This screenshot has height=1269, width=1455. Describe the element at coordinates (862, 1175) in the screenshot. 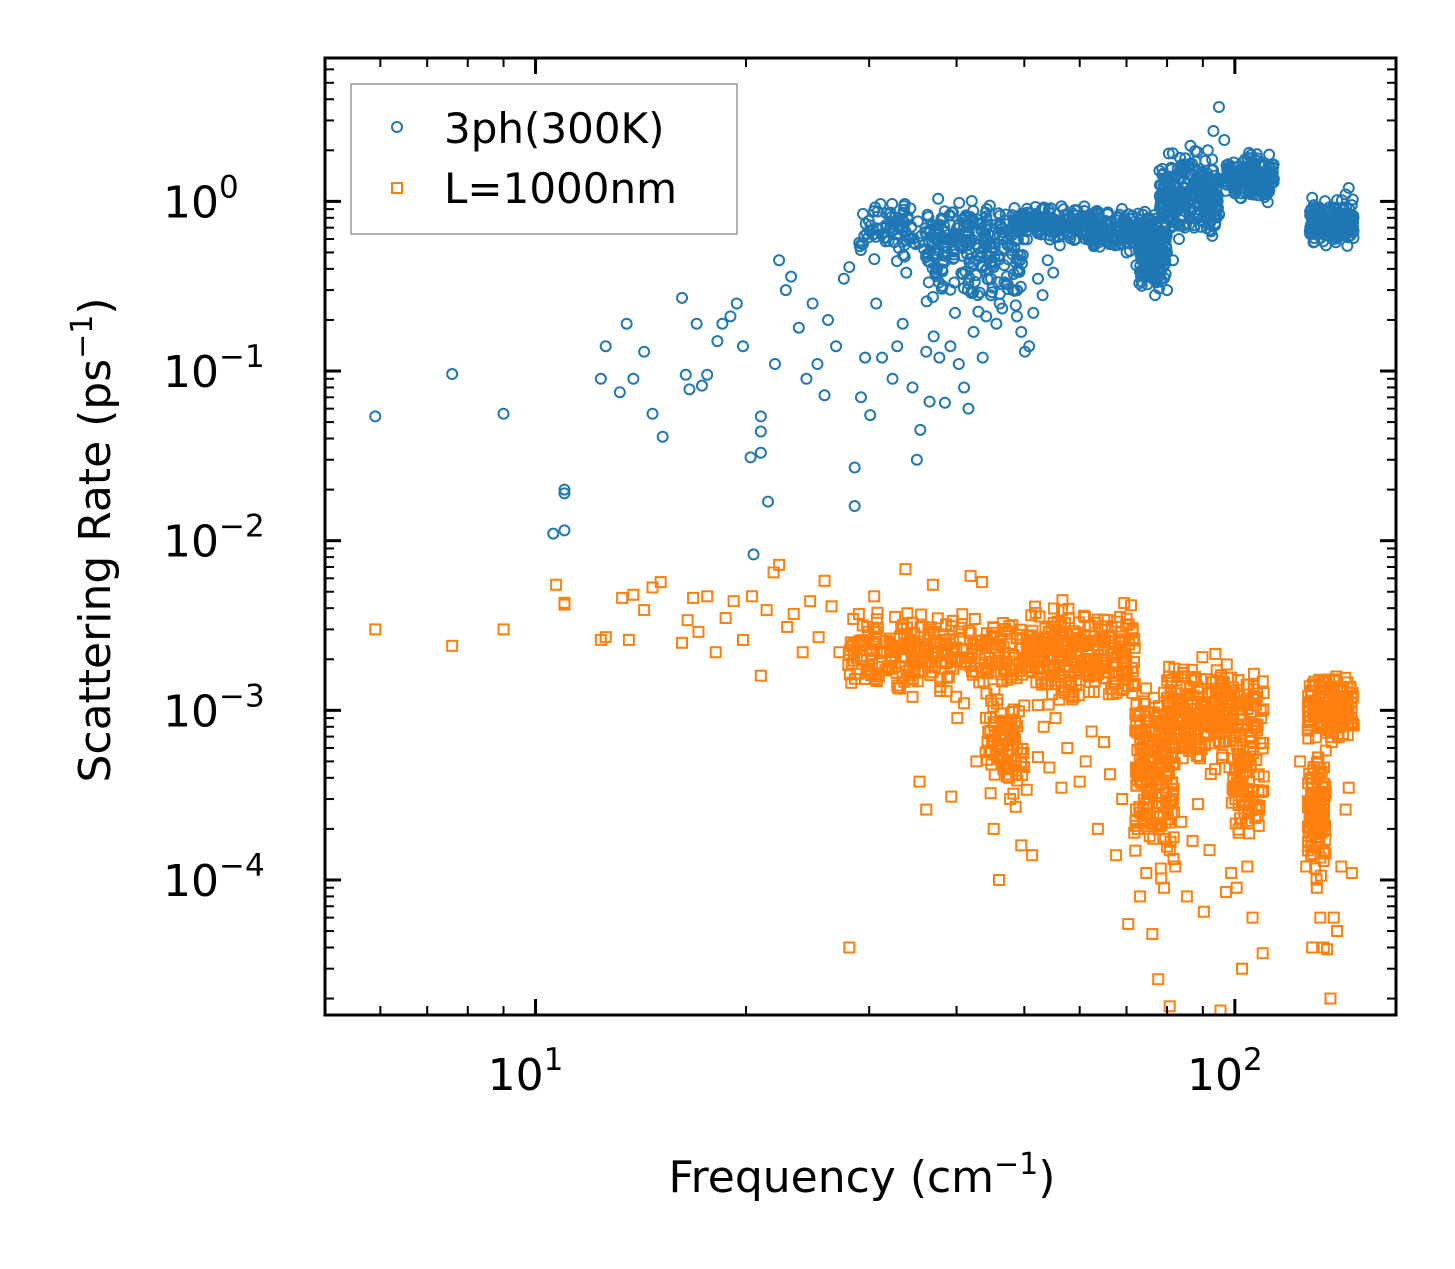

I see `x-axis-label: Frequency (cm−1)` at that location.